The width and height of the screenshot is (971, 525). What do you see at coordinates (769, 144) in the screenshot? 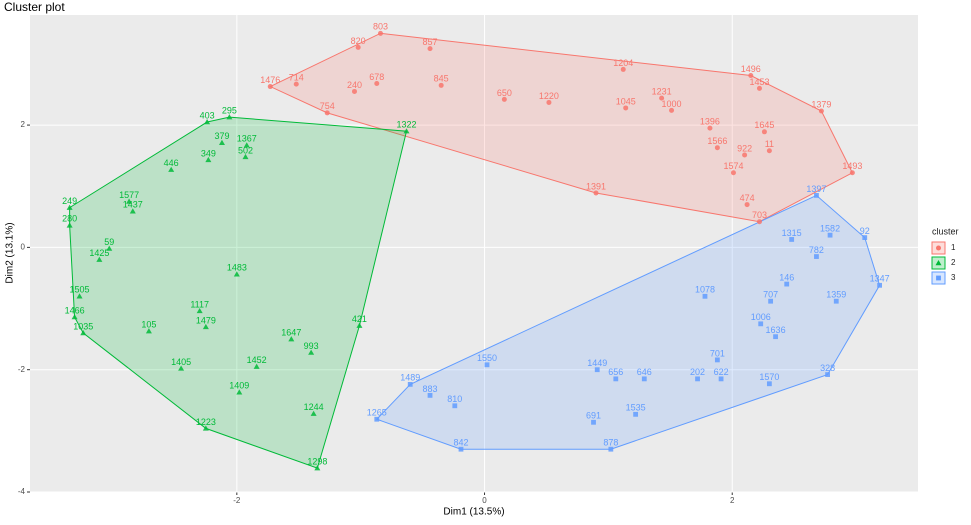
I see `point-label: 11` at bounding box center [769, 144].